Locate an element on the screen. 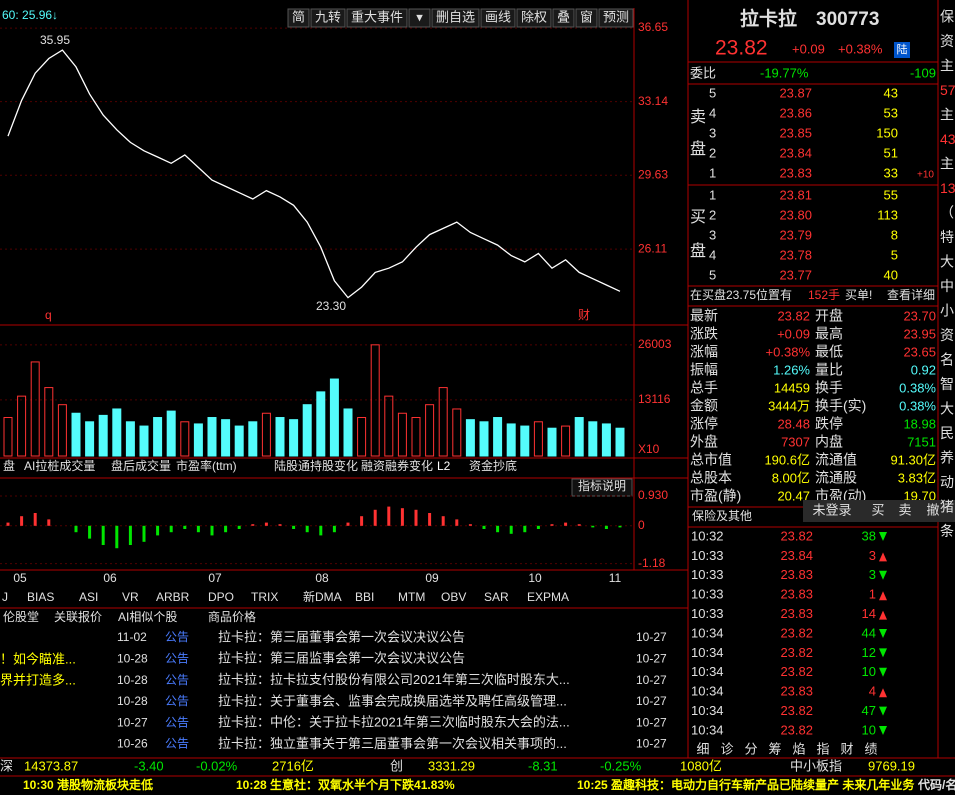  indicator-tab: VR is located at coordinates (130, 597).